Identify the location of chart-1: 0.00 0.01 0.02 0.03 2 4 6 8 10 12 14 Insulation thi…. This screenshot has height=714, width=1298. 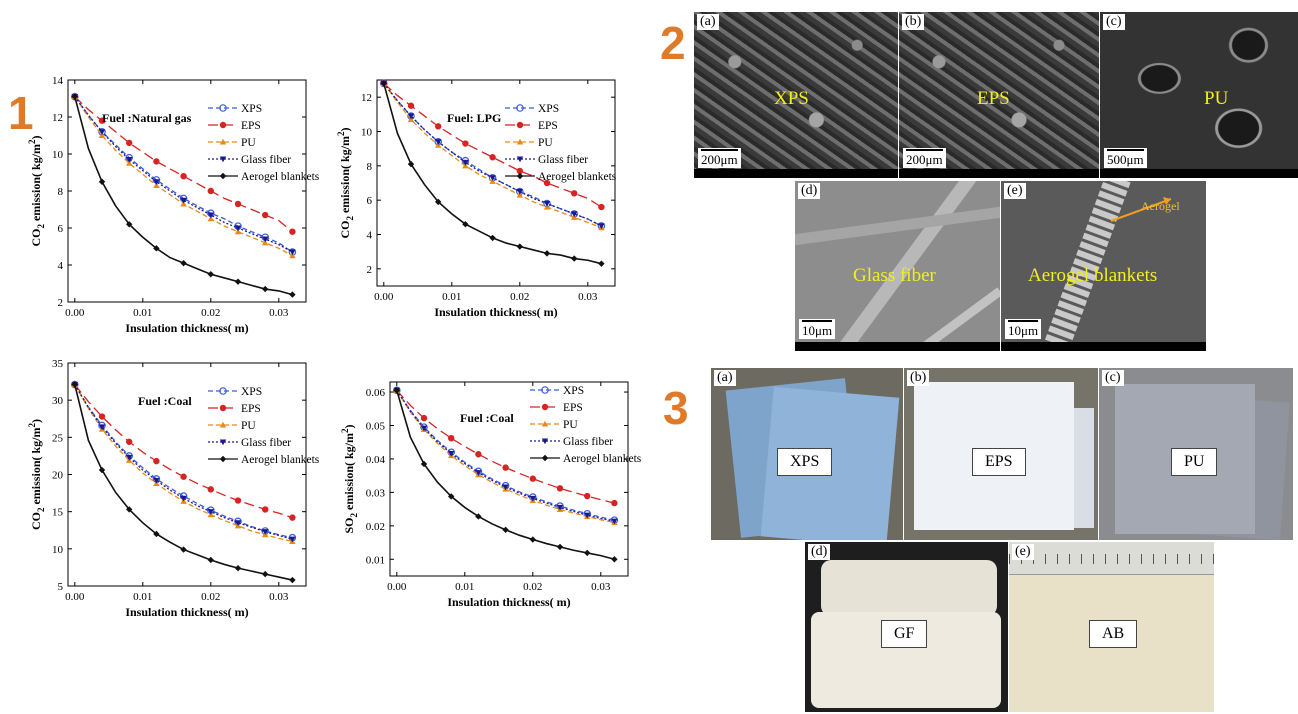
(173, 205).